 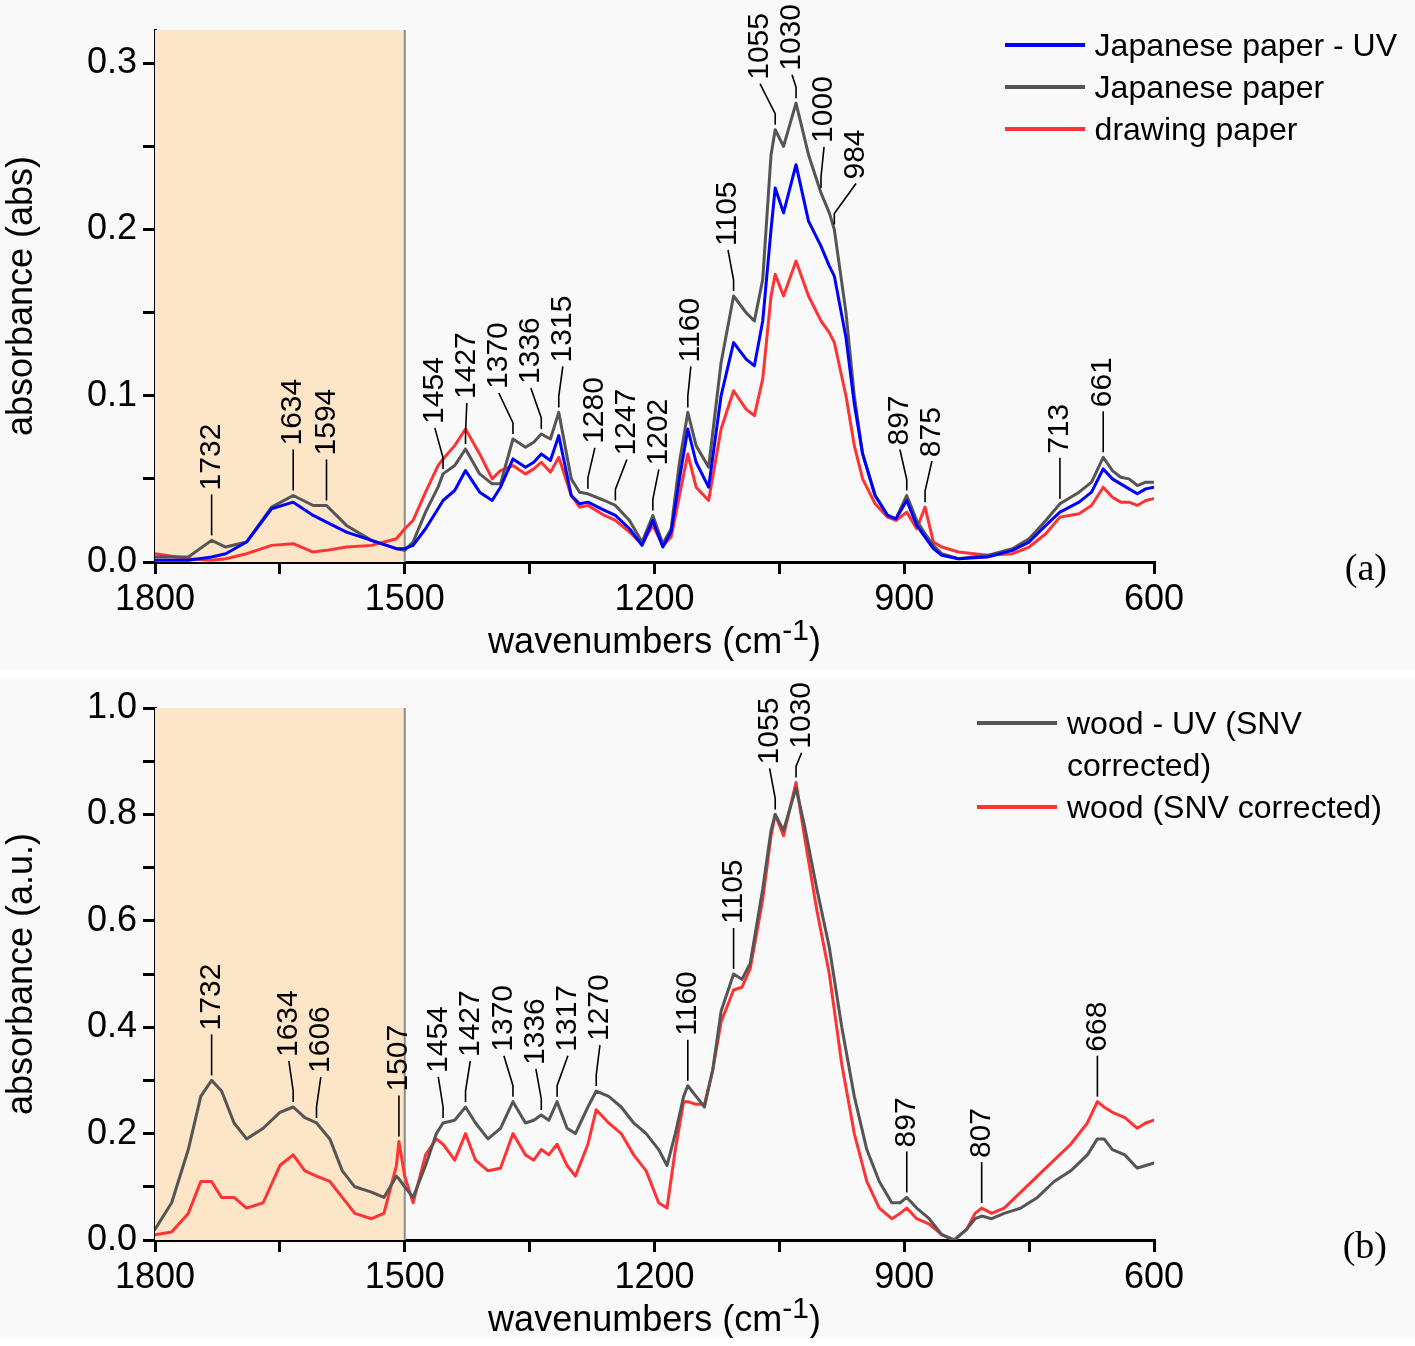 I want to click on y-axis-title: absorbance (abs), so click(x=20, y=296).